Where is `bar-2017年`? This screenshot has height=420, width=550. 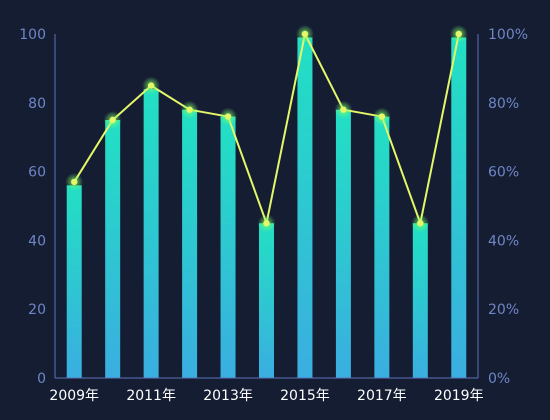
bar-2017年 is located at coordinates (382, 247).